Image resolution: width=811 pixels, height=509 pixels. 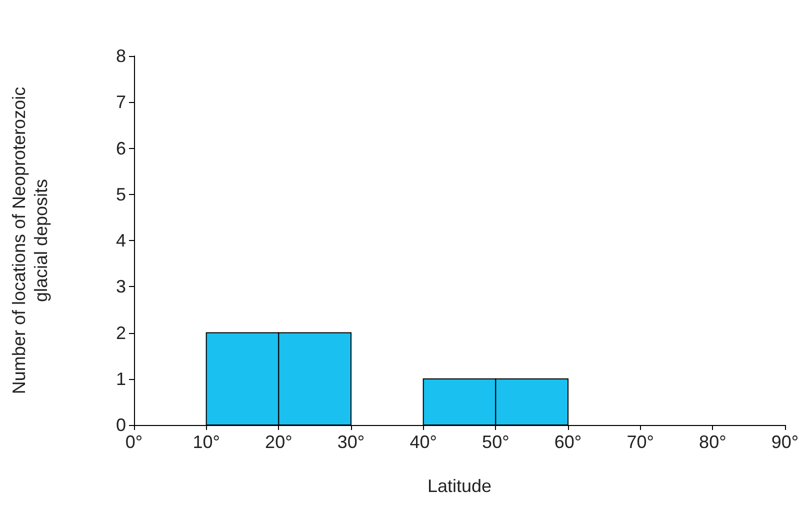 I want to click on y-tick-label: 2, so click(x=121, y=332).